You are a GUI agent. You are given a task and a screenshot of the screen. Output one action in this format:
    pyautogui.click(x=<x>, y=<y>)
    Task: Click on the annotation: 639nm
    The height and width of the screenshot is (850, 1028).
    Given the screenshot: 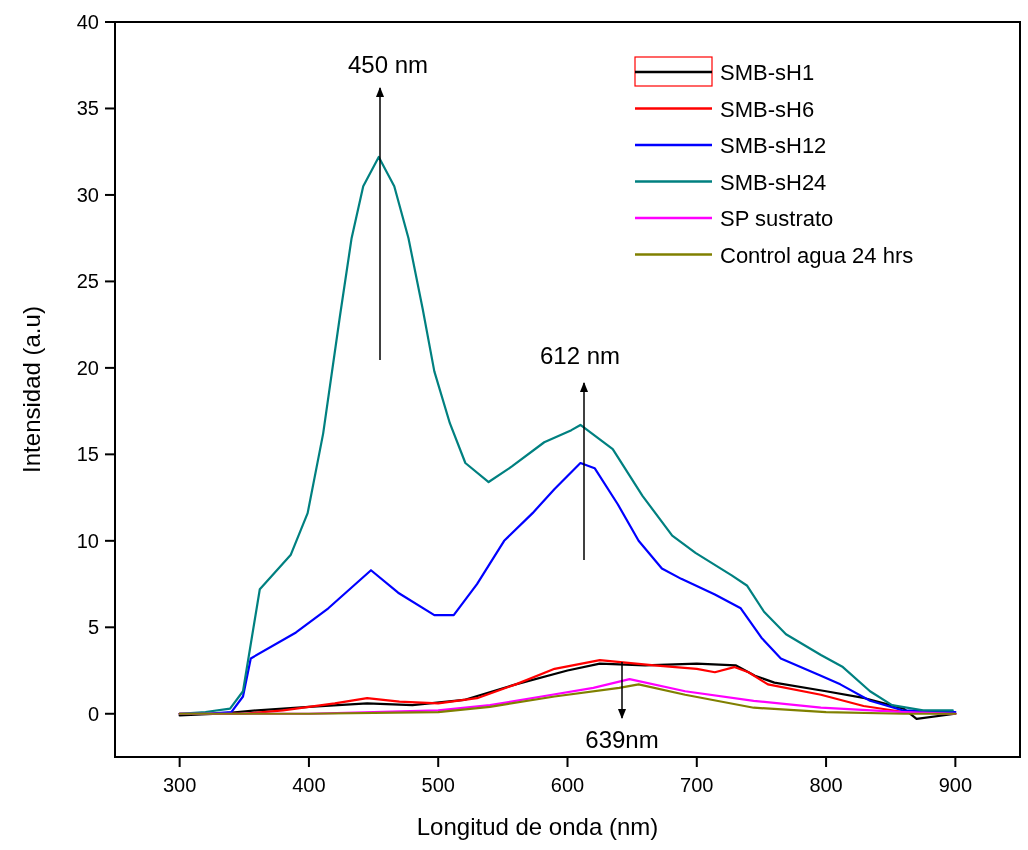 What is the action you would take?
    pyautogui.click(x=622, y=739)
    